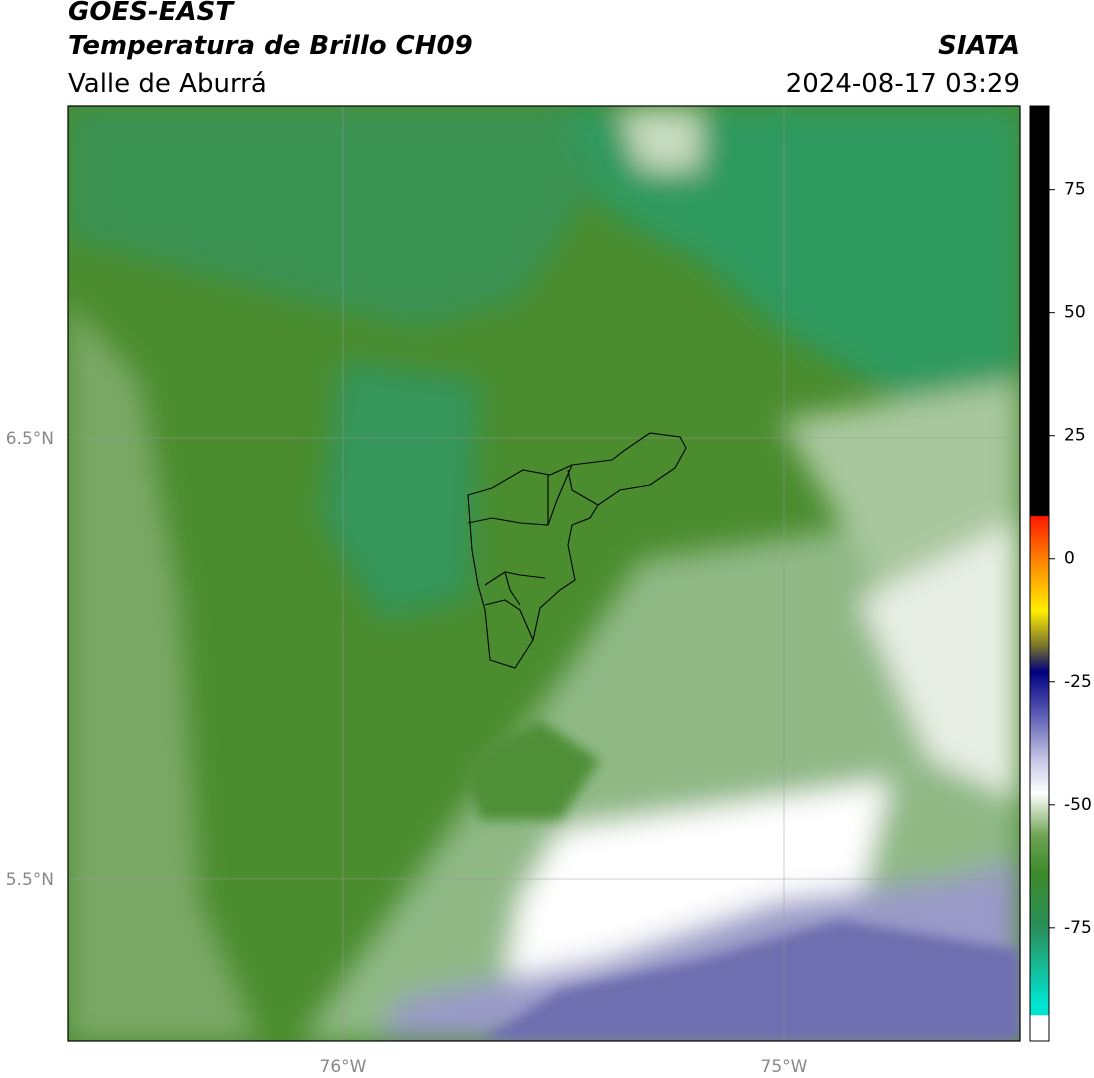 This screenshot has width=1094, height=1078. What do you see at coordinates (1078, 682) in the screenshot?
I see `colorbar-tick-label: -25` at bounding box center [1078, 682].